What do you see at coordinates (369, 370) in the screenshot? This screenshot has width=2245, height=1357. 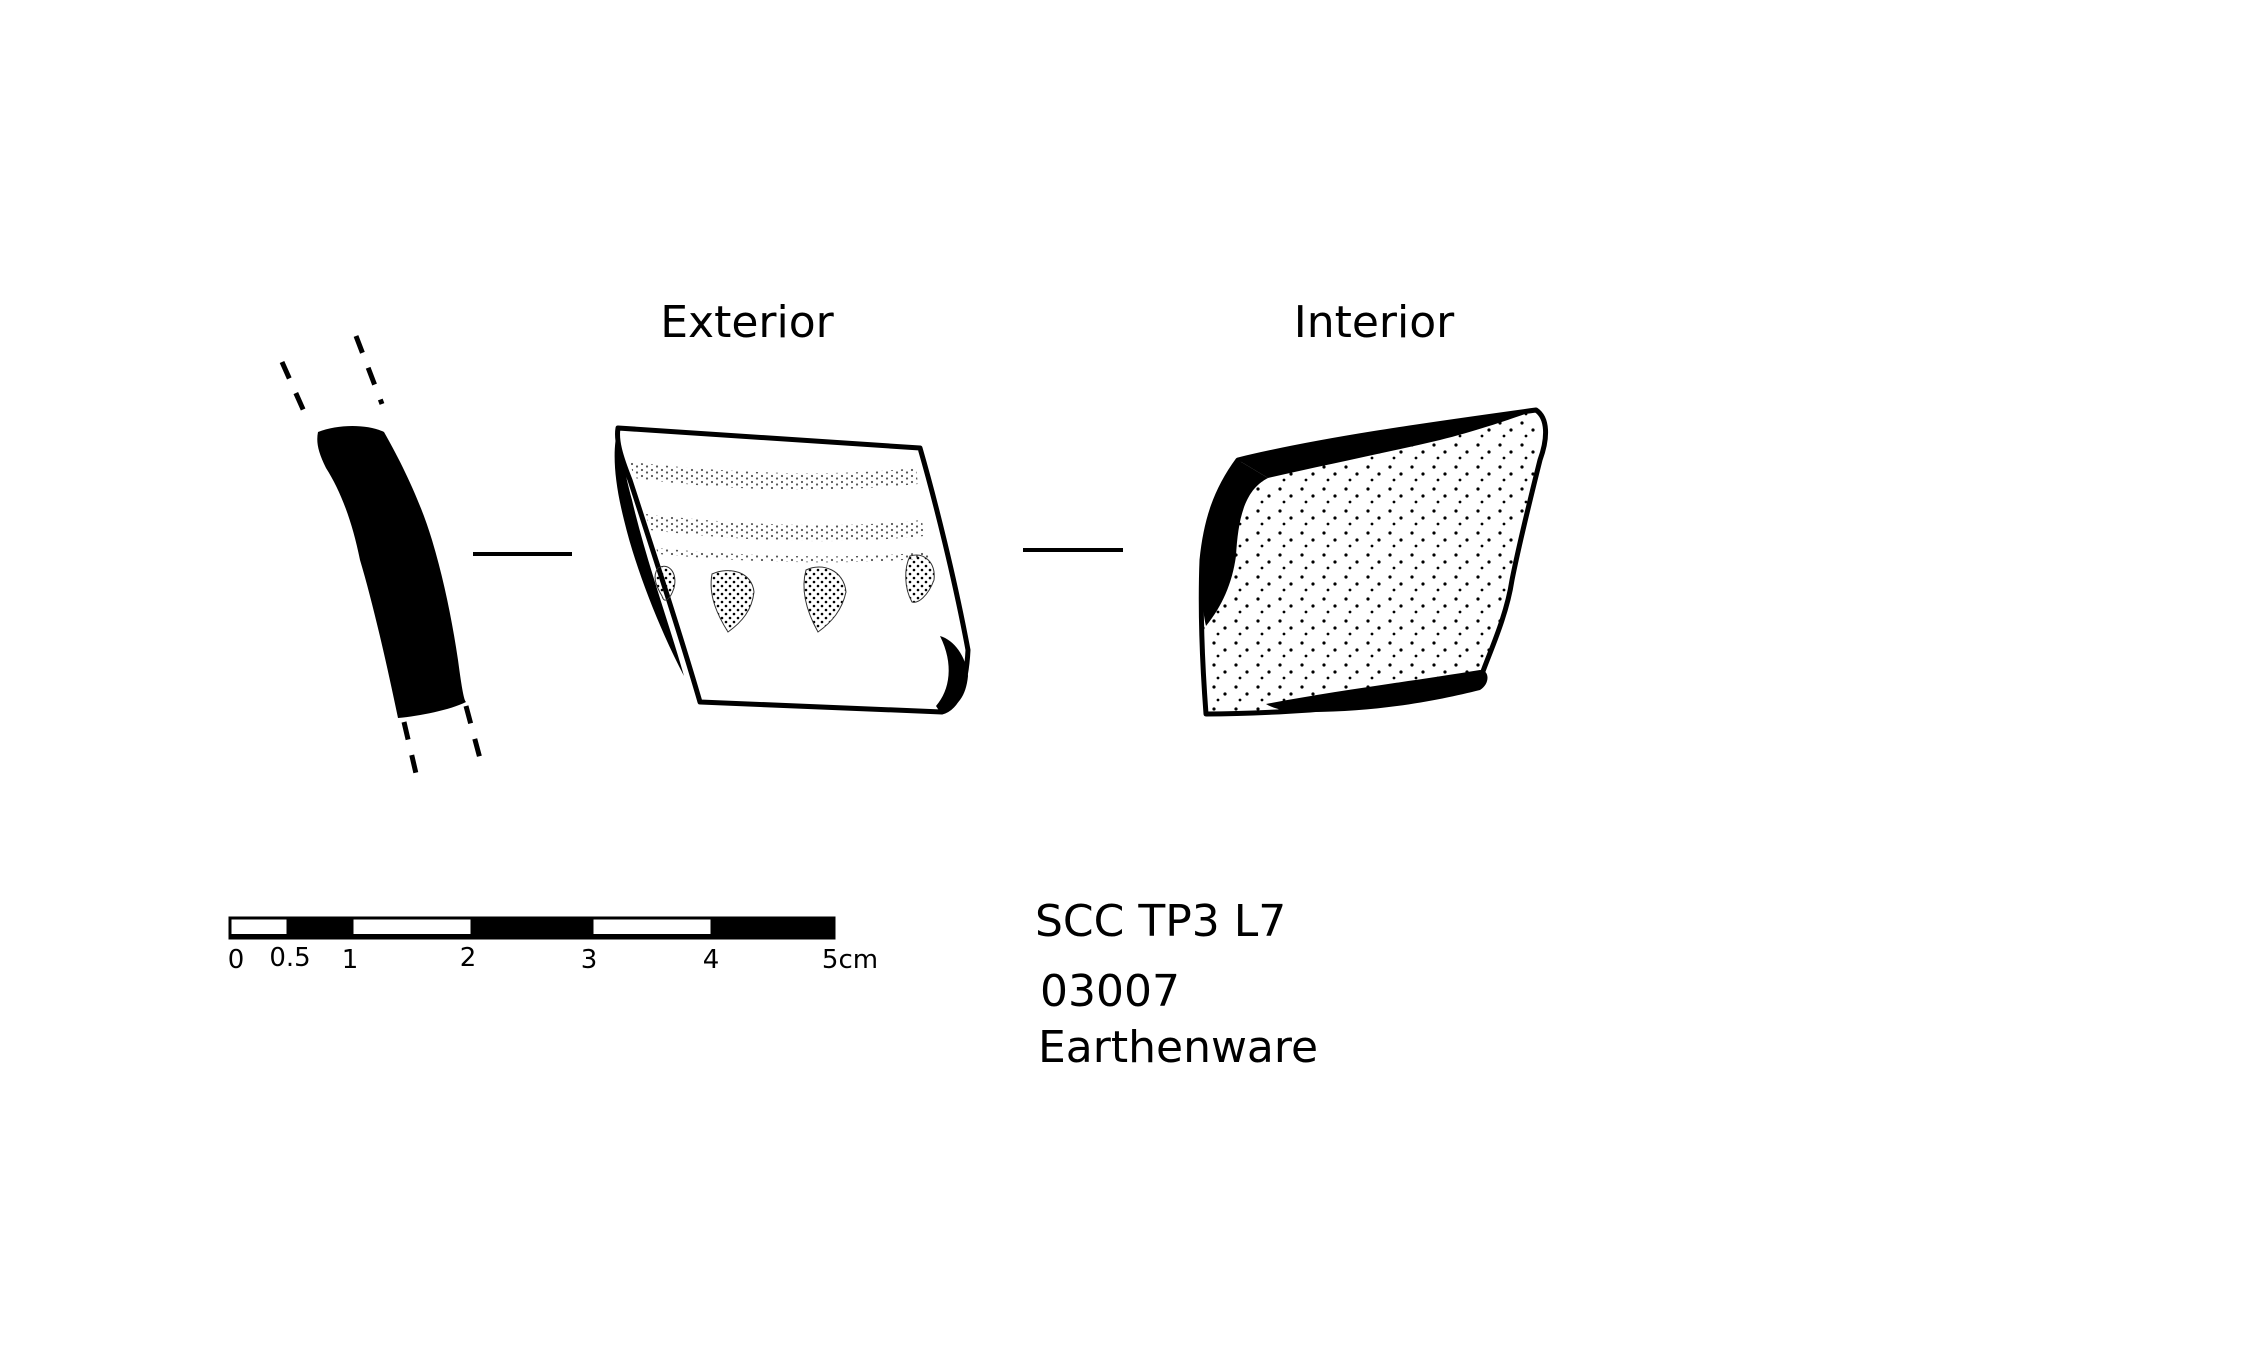 I see `profile-dashed-line-top-right` at bounding box center [369, 370].